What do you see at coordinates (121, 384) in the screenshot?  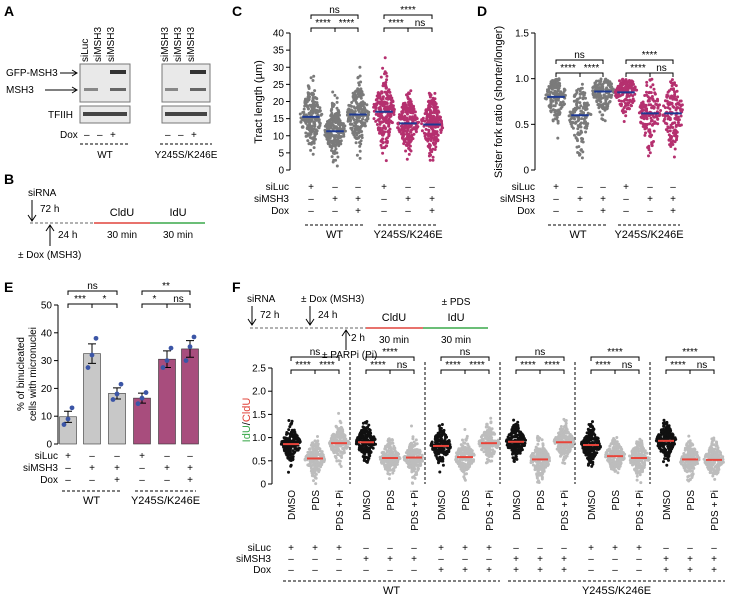 I see `e-point` at bounding box center [121, 384].